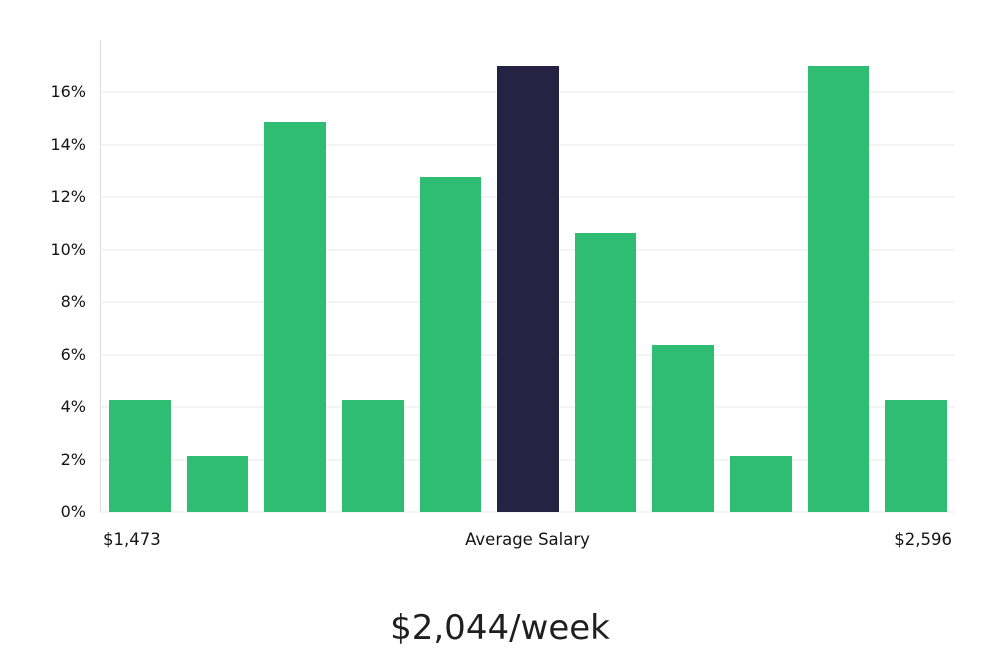 The width and height of the screenshot is (1000, 660). I want to click on y-axis-tick-label: 8%, so click(73, 302).